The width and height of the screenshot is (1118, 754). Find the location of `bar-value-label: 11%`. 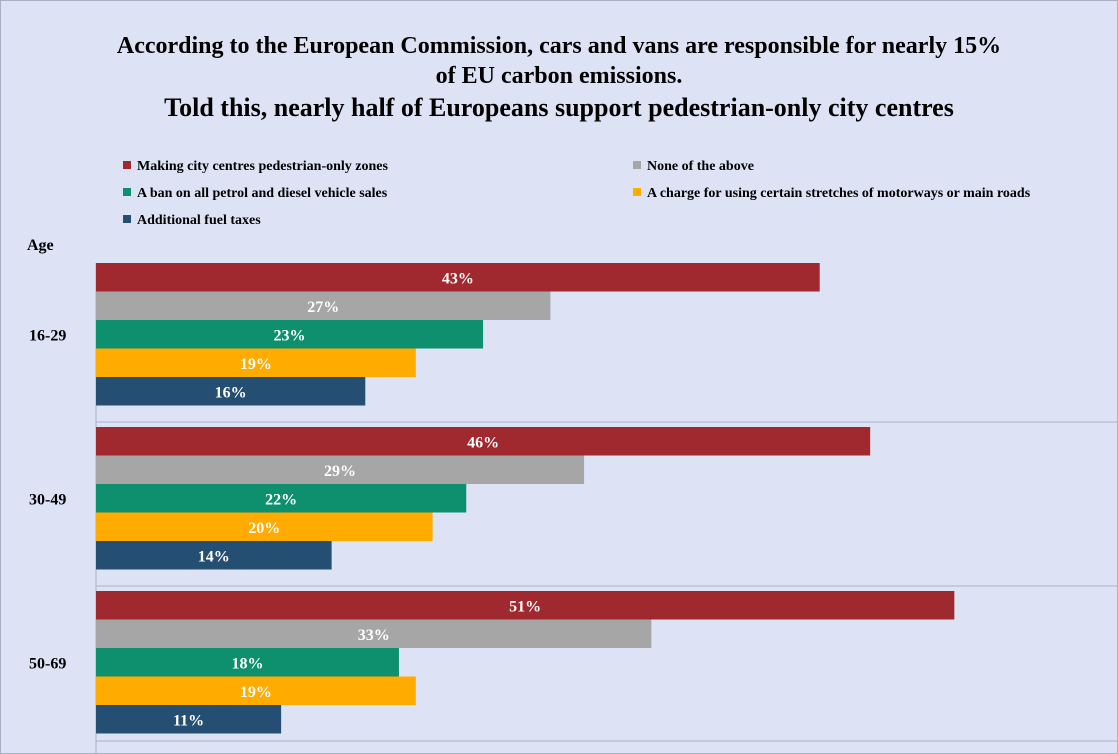

bar-value-label: 11% is located at coordinates (188, 720).